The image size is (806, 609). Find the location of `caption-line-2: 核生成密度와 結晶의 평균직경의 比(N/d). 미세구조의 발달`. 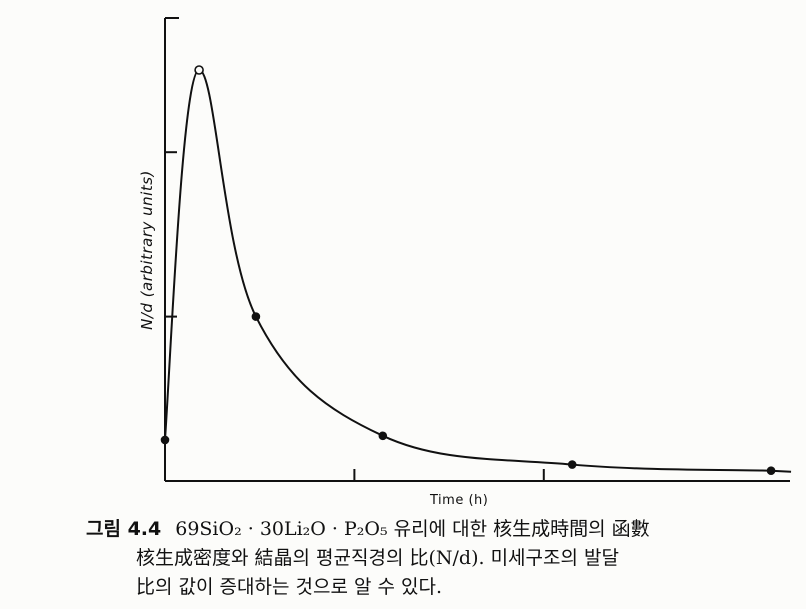

caption-line-2: 核生成密度와 結晶의 평균직경의 比(N/d). 미세구조의 발달 is located at coordinates (377, 558).